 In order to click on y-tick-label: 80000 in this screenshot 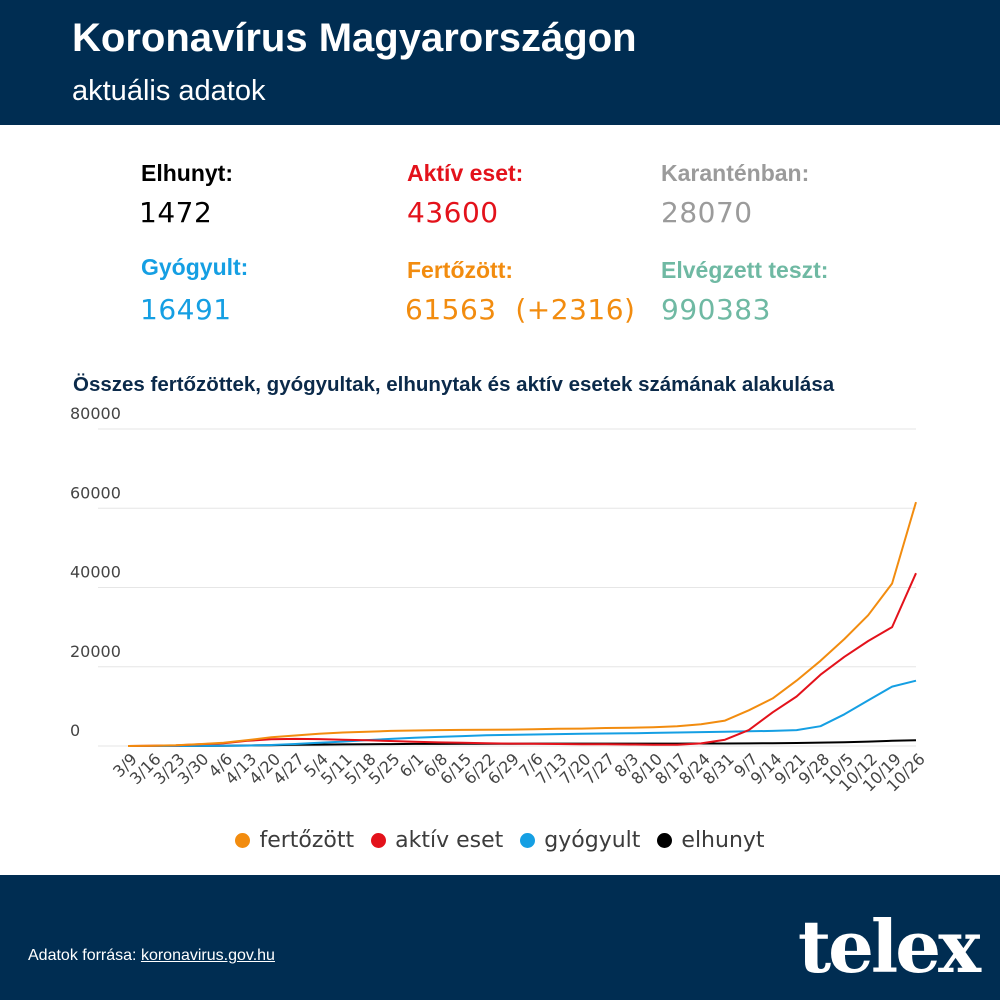, I will do `click(95, 413)`.